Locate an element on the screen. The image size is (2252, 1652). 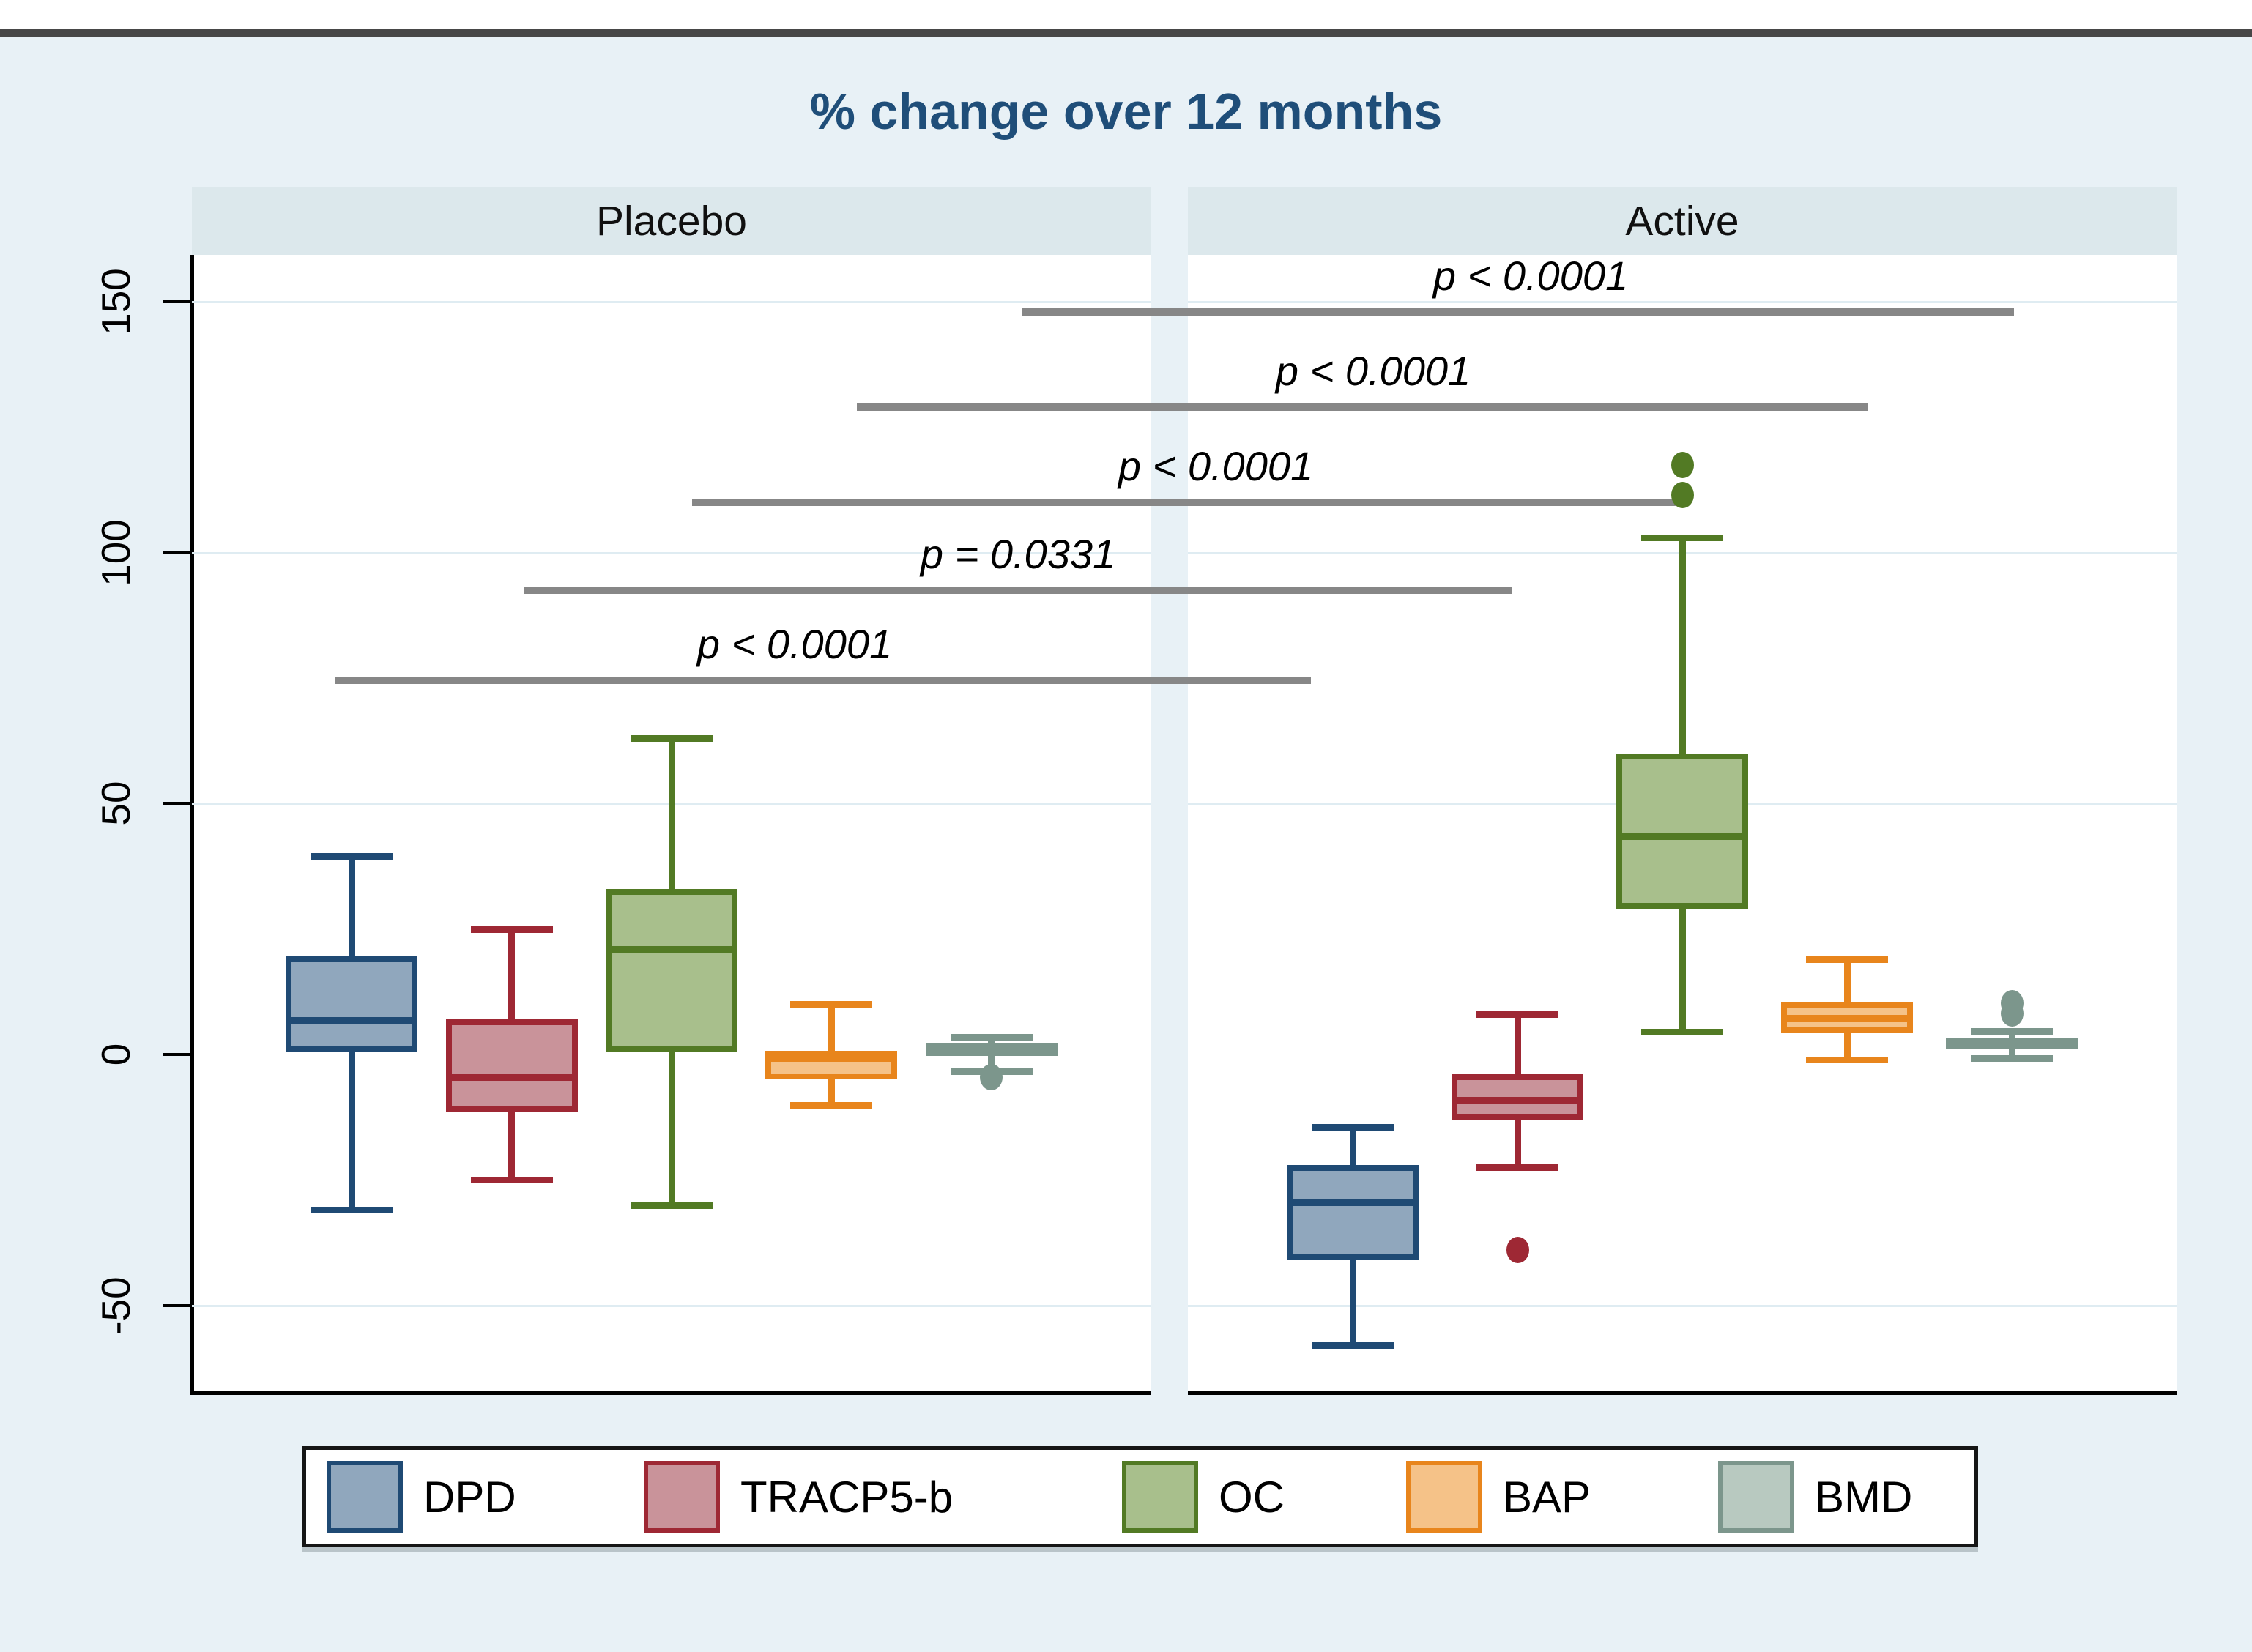
whisker-upper-stem-Placebo-DPD is located at coordinates (351, 907).